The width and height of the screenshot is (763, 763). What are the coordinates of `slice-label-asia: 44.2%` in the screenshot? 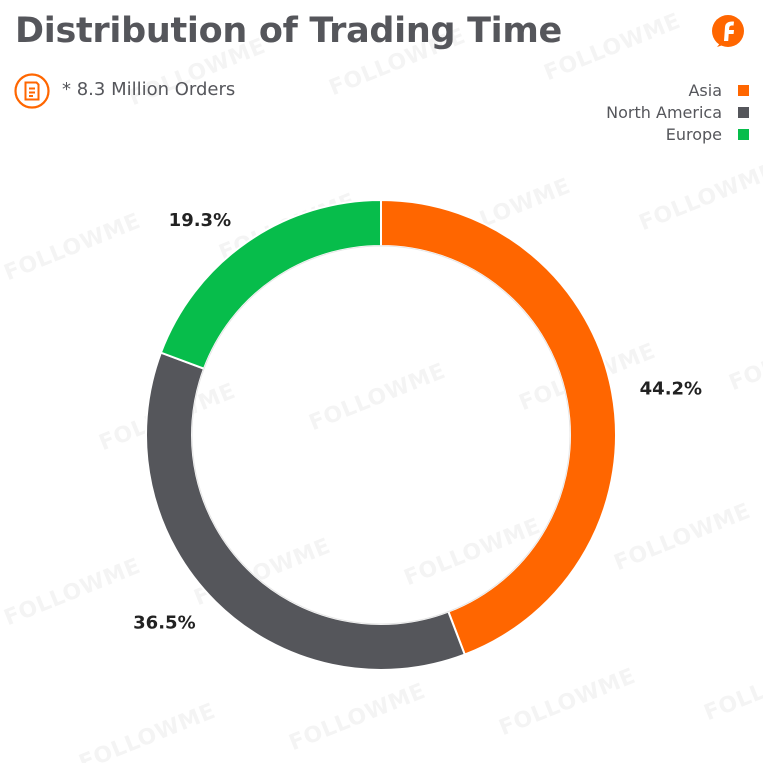 It's located at (671, 388).